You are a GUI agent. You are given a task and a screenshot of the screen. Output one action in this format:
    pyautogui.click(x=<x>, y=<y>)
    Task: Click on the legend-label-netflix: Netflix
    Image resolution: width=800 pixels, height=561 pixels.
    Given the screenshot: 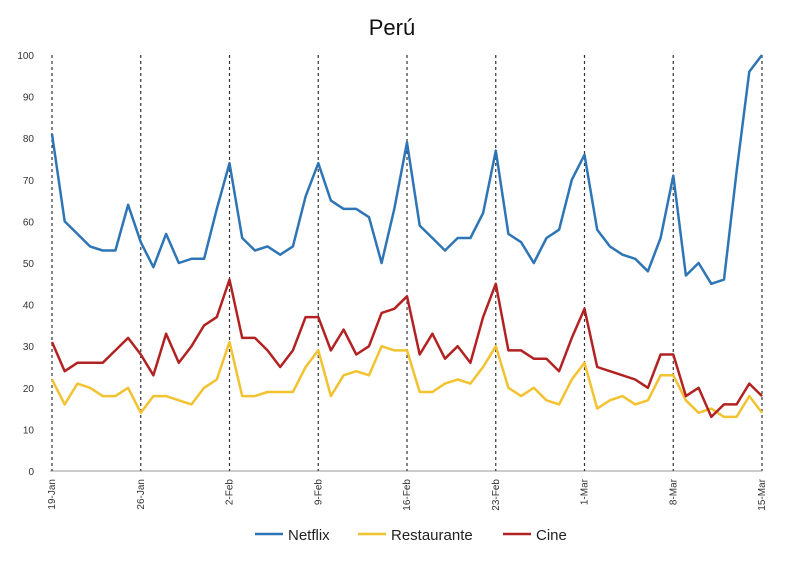 What is the action you would take?
    pyautogui.click(x=309, y=535)
    